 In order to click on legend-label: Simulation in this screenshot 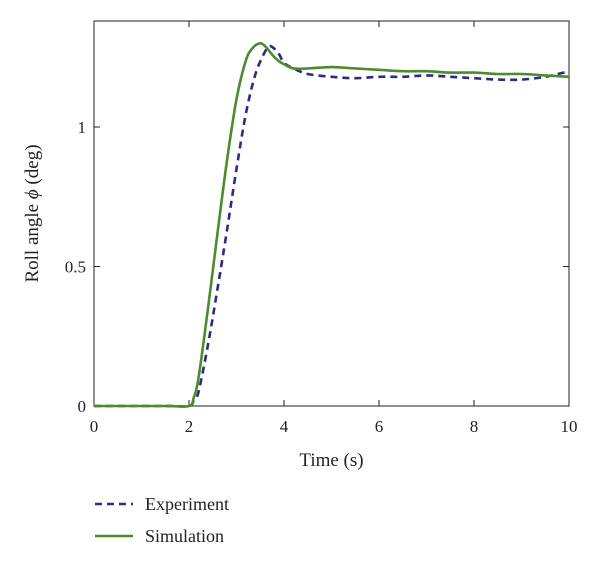, I will do `click(184, 536)`.